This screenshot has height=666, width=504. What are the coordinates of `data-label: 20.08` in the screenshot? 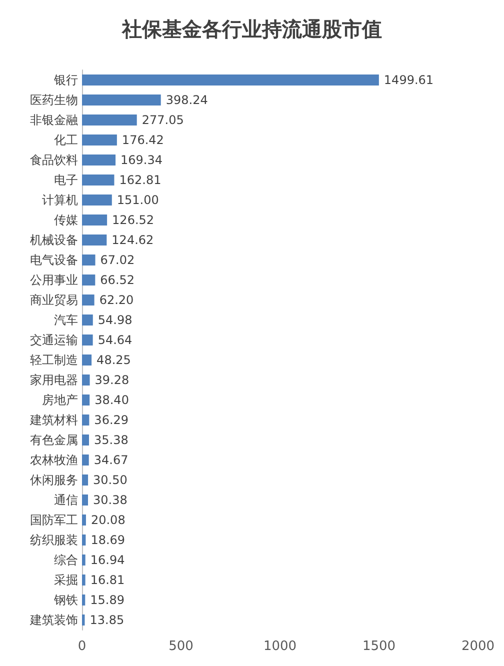 It's located at (108, 520).